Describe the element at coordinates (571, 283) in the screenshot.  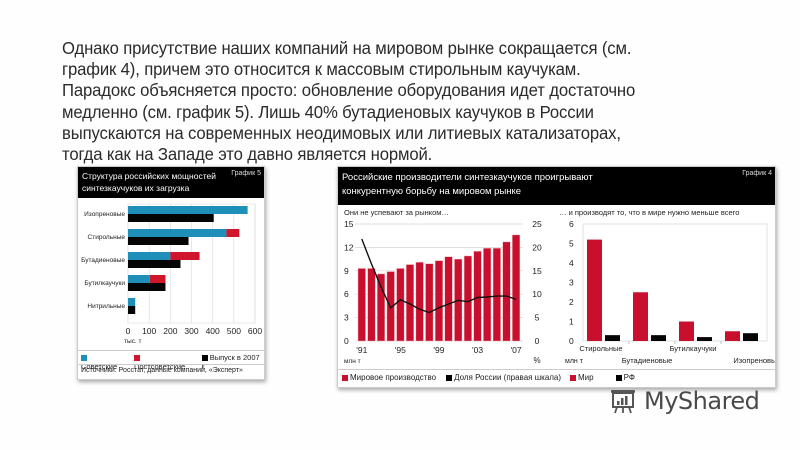
I see `y-tick-label: 3` at that location.